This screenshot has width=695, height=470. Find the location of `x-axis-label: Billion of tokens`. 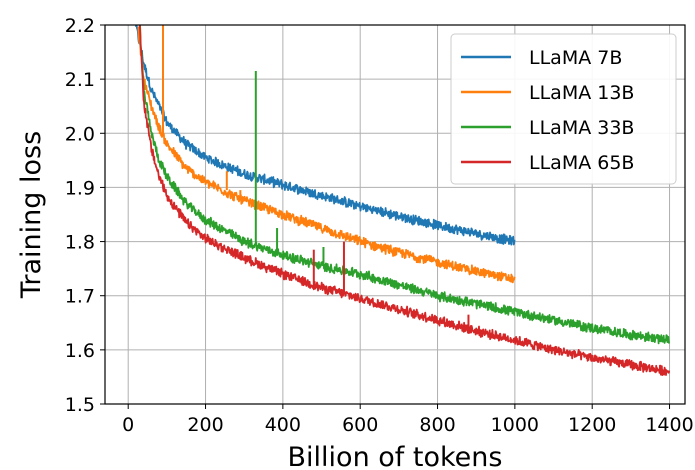

x-axis-label: Billion of tokens is located at coordinates (395, 456).